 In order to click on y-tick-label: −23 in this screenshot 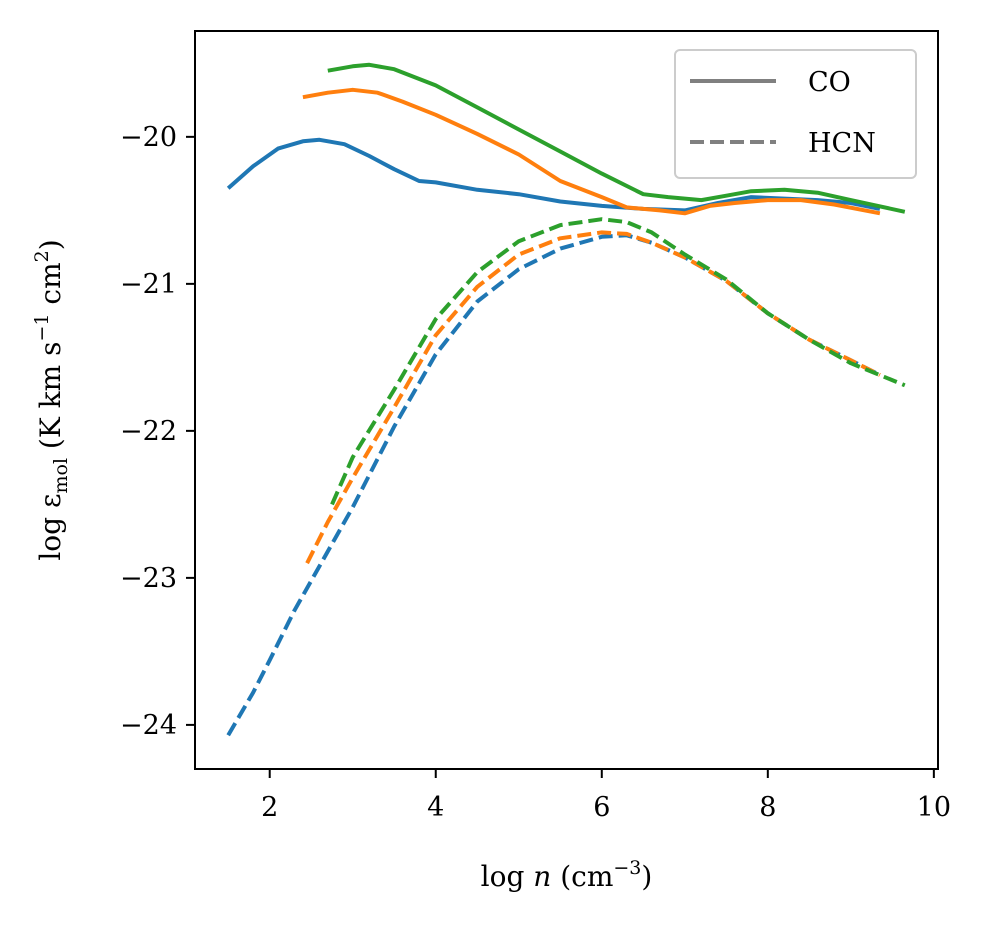, I will do `click(148, 578)`.